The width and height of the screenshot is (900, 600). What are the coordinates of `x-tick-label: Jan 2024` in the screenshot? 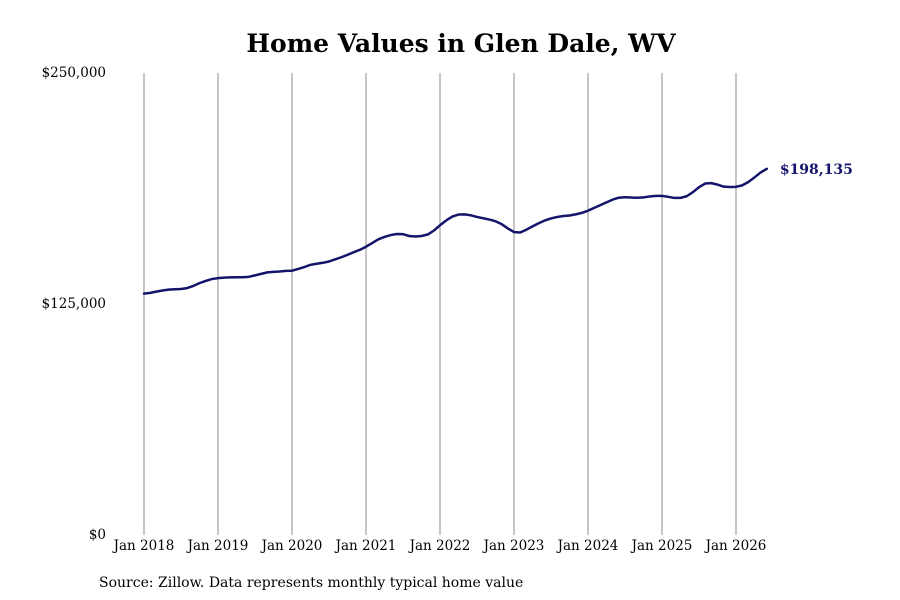 It's located at (587, 546).